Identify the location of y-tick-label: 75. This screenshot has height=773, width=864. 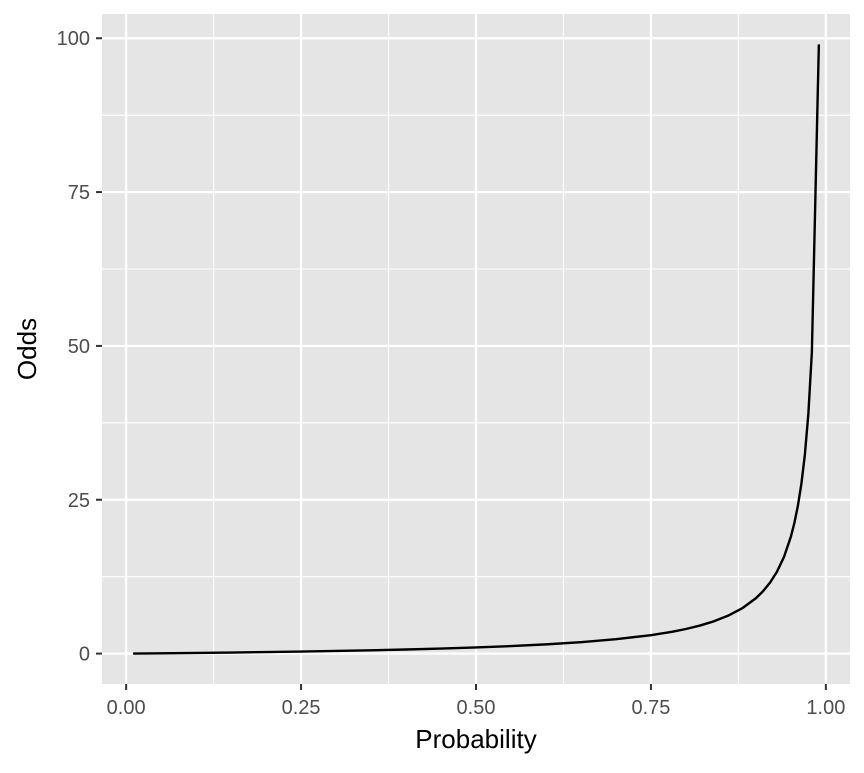
(79, 193).